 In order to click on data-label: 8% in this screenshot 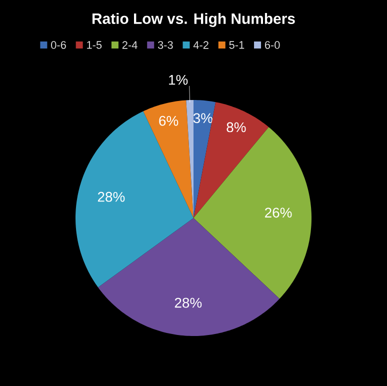, I will do `click(236, 127)`.